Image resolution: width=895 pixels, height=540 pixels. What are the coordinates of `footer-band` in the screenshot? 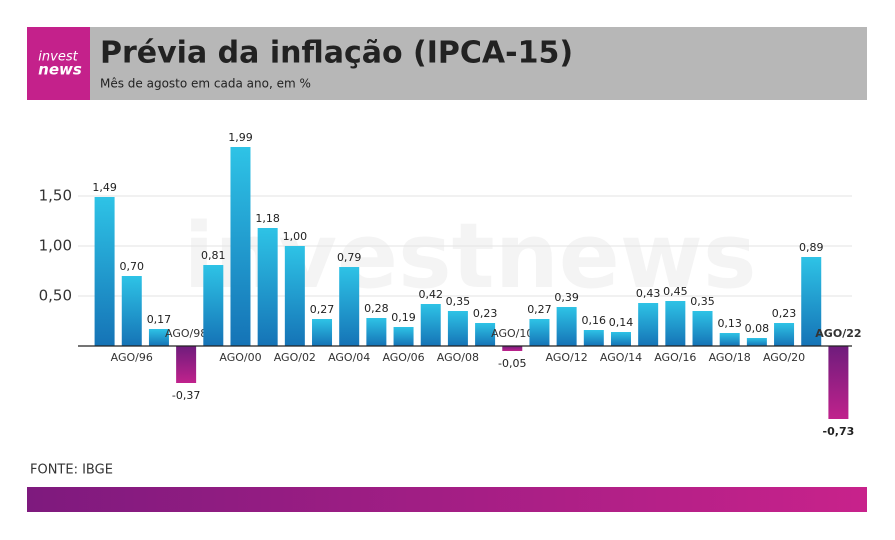 It's located at (447, 499).